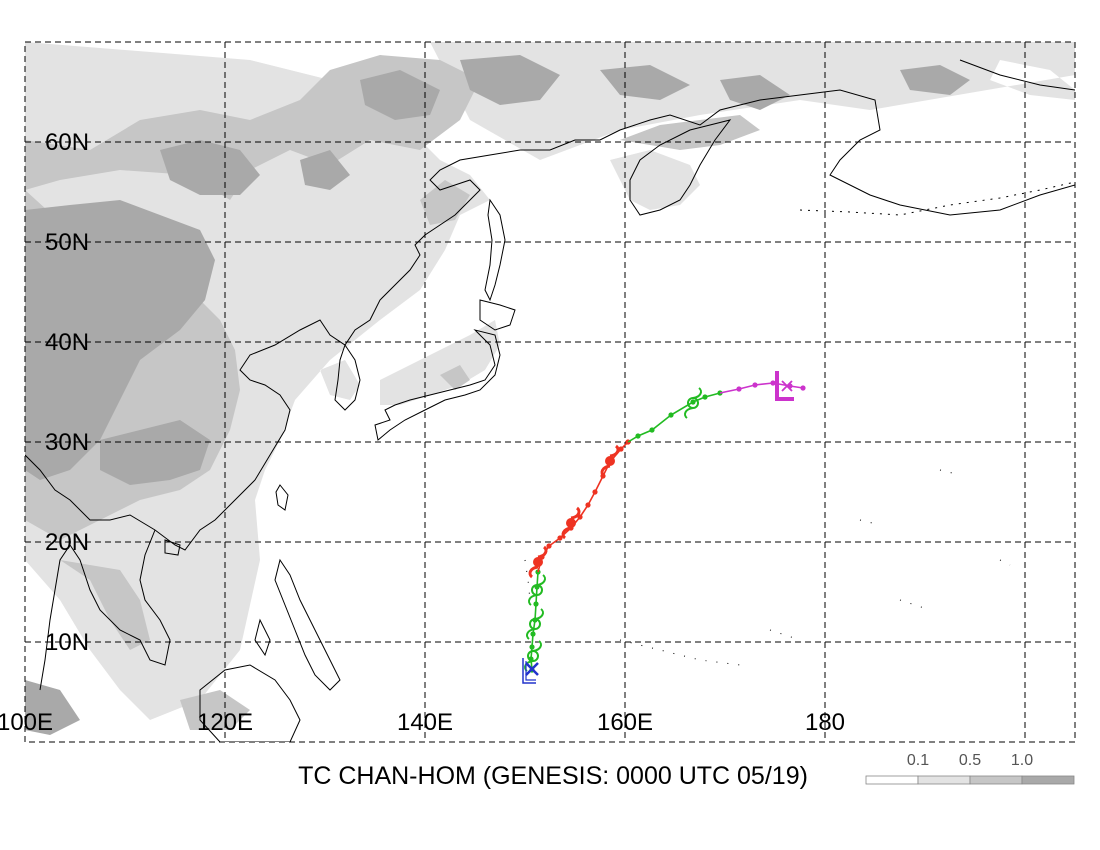 This screenshot has width=1100, height=850. I want to click on legend-label: 1.0, so click(1022, 760).